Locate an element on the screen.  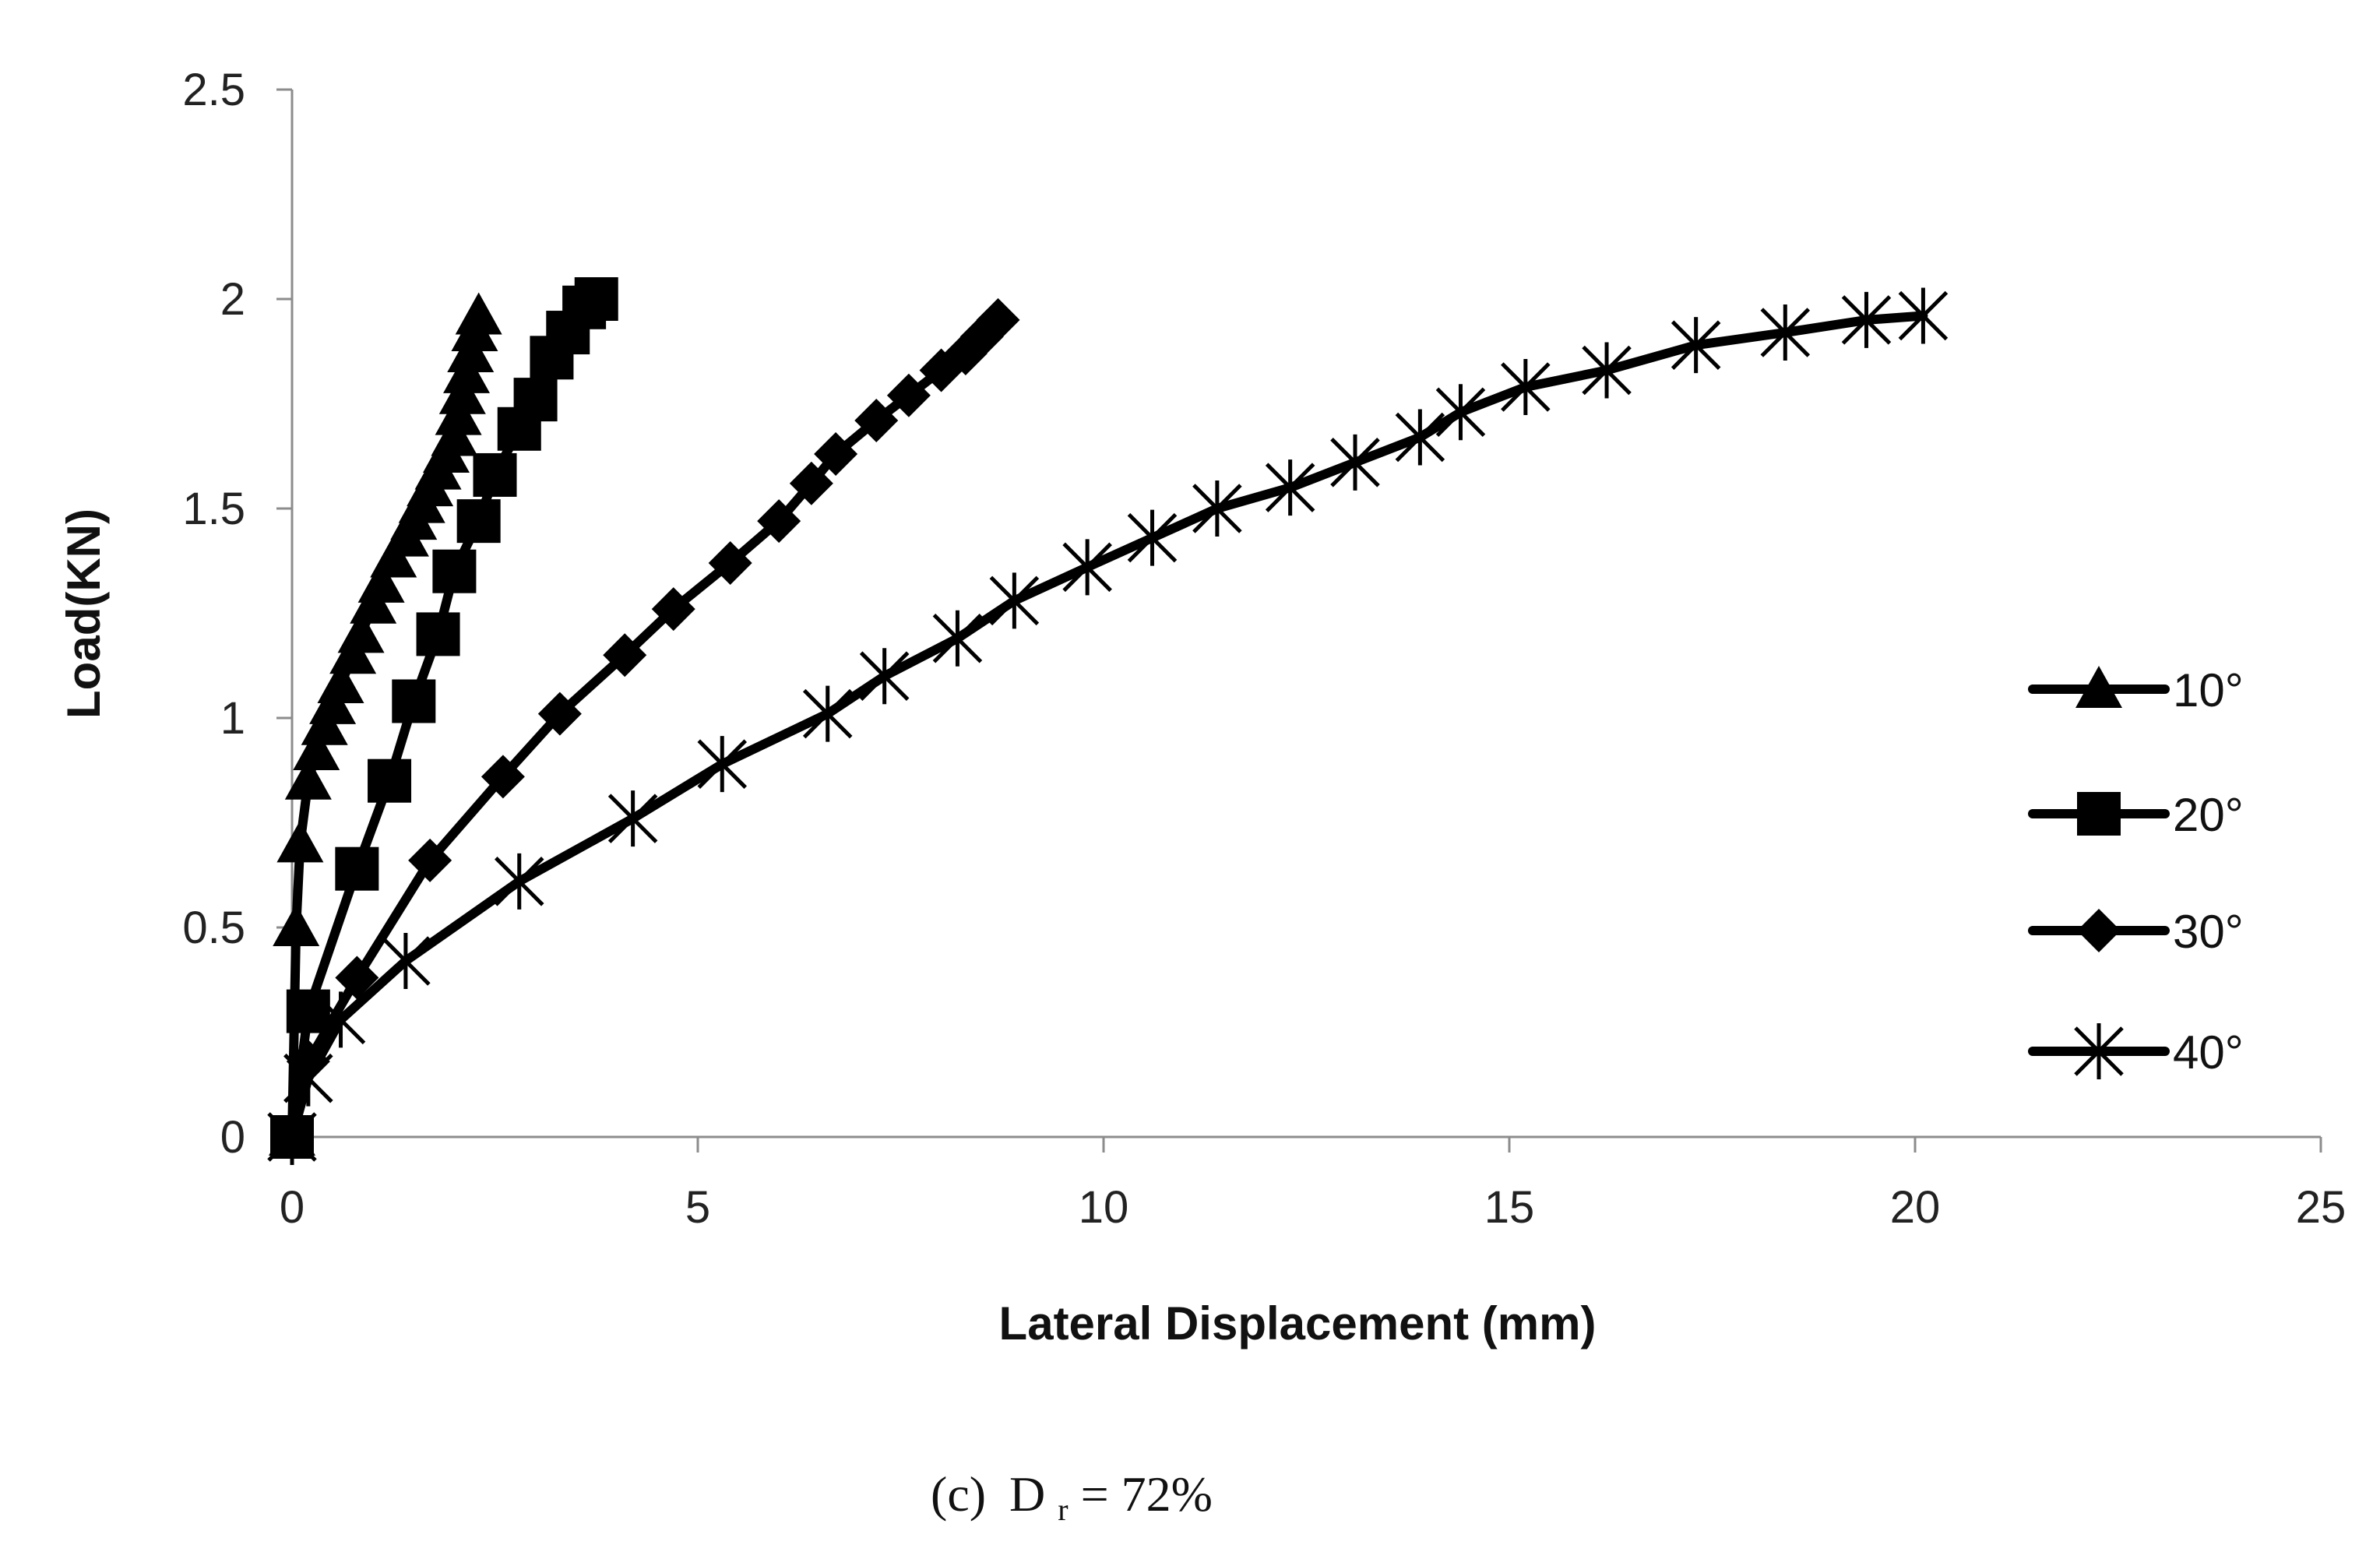
legend-item: 40° is located at coordinates (2136, 1051).